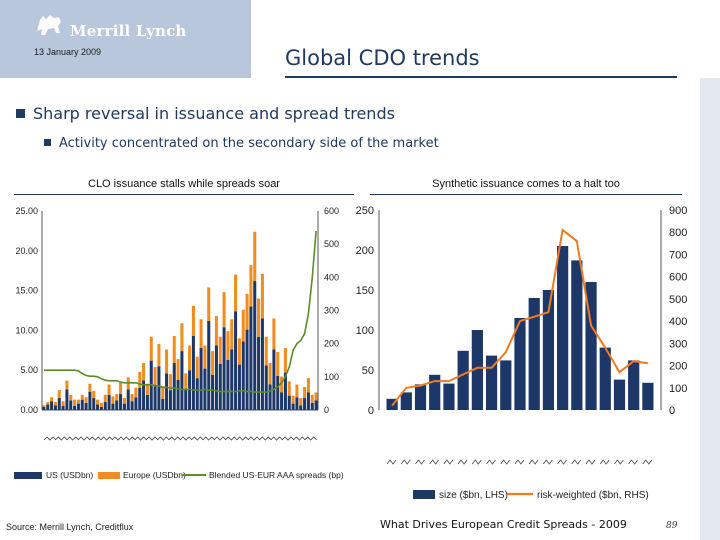 The height and width of the screenshot is (540, 720). Describe the element at coordinates (331, 377) in the screenshot. I see `clo-right-tick-label: 100` at that location.